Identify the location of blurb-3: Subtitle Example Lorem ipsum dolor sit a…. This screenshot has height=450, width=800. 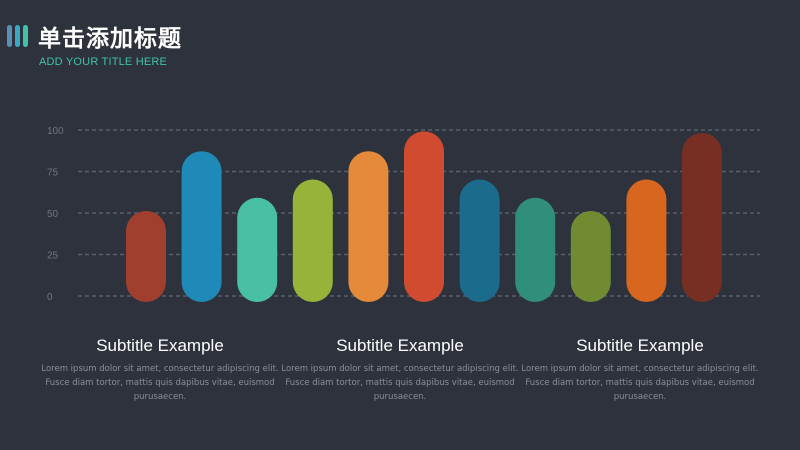
(640, 370).